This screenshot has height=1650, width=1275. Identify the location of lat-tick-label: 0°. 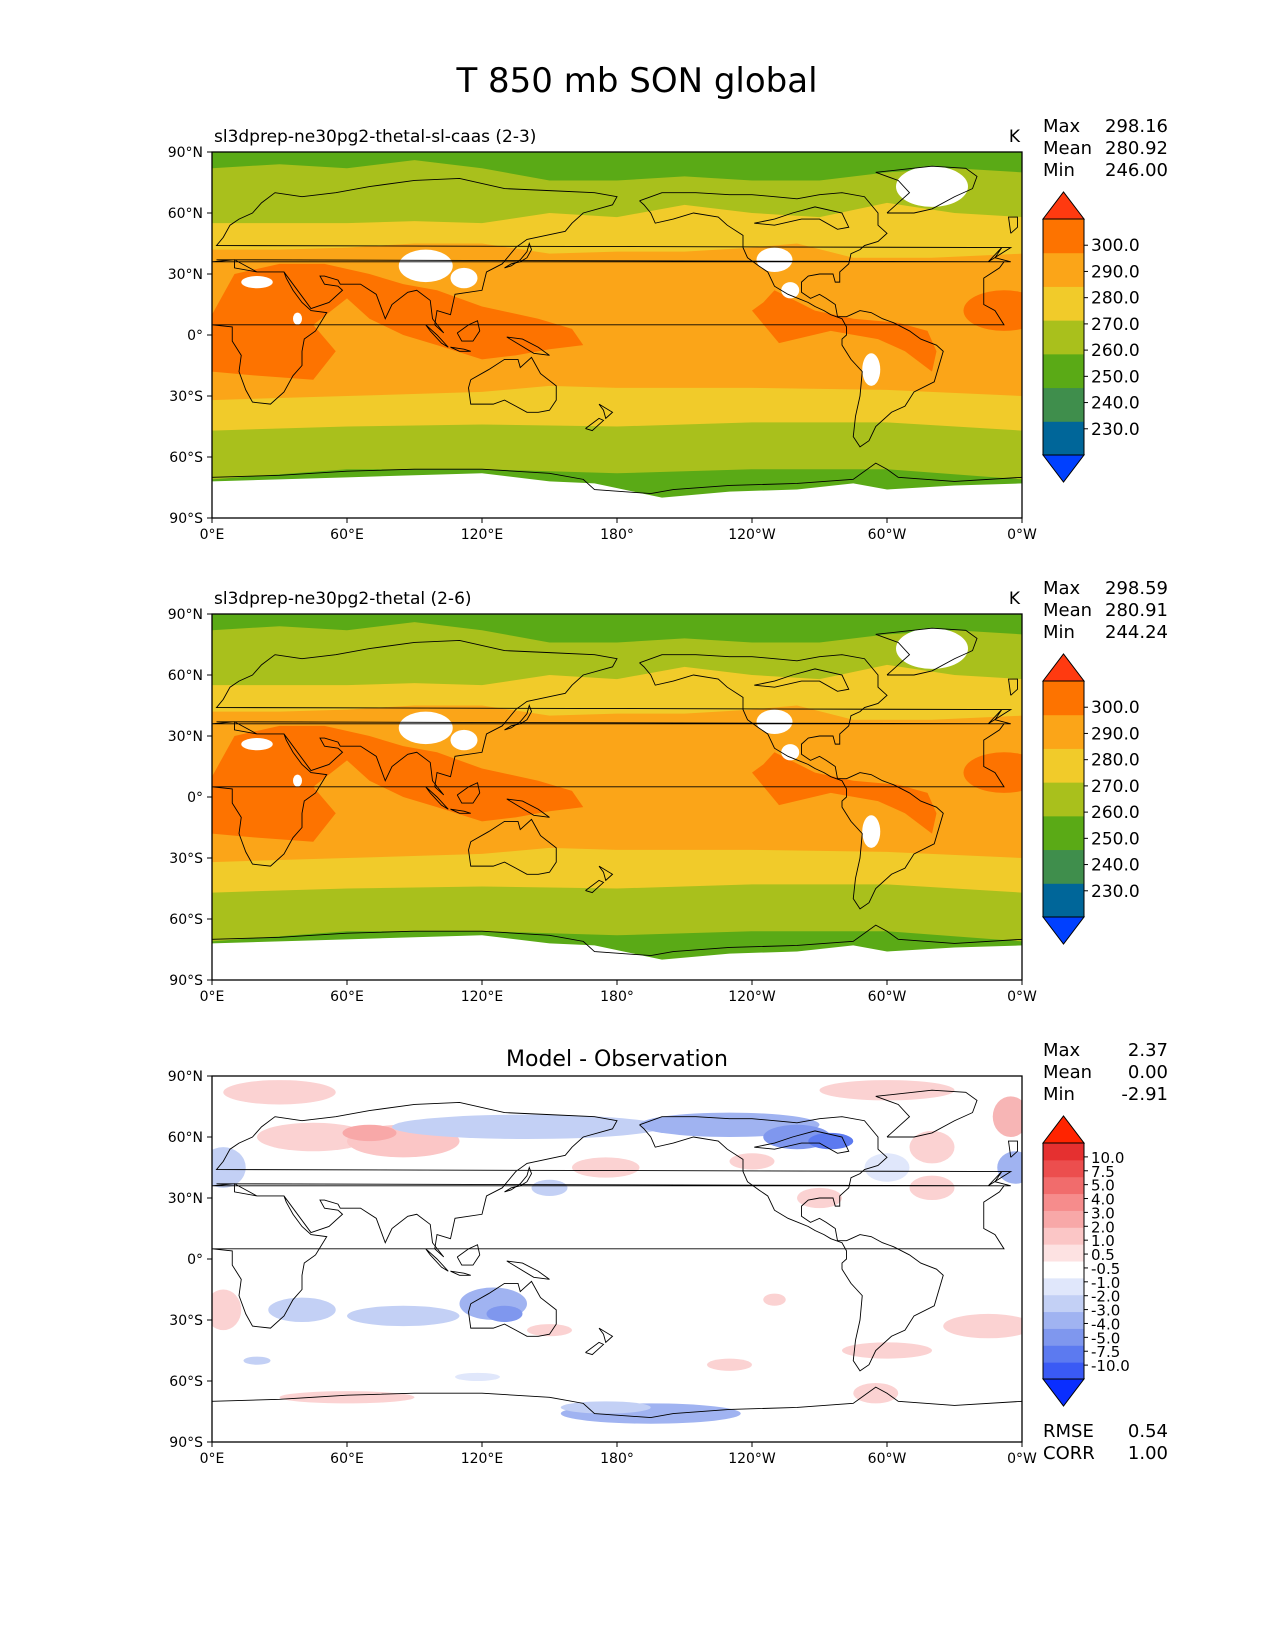
(195, 336).